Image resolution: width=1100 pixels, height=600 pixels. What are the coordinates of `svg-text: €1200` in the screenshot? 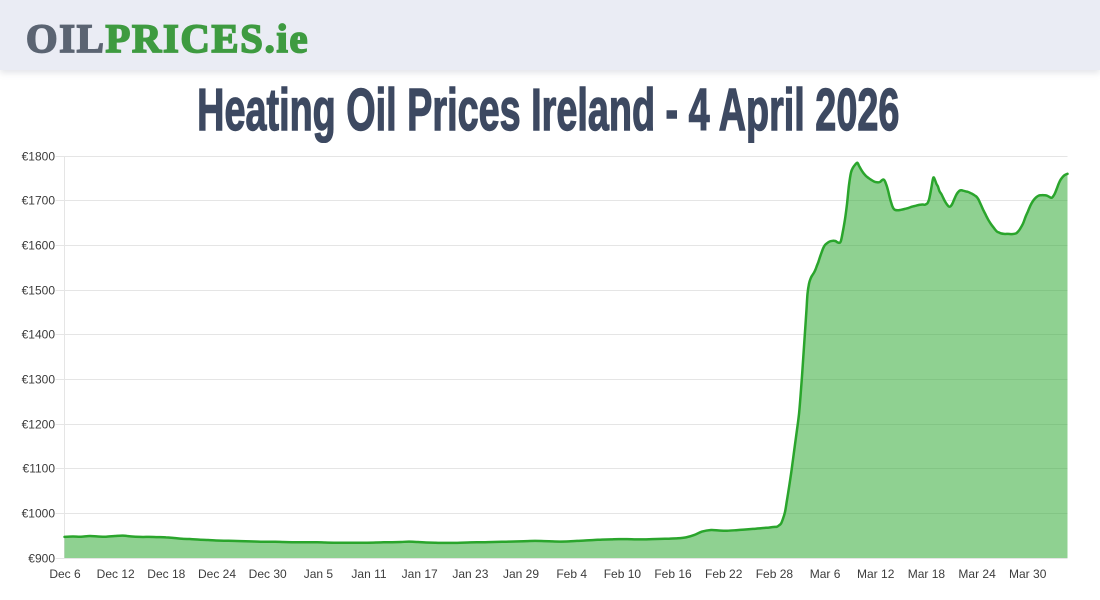 It's located at (39, 425).